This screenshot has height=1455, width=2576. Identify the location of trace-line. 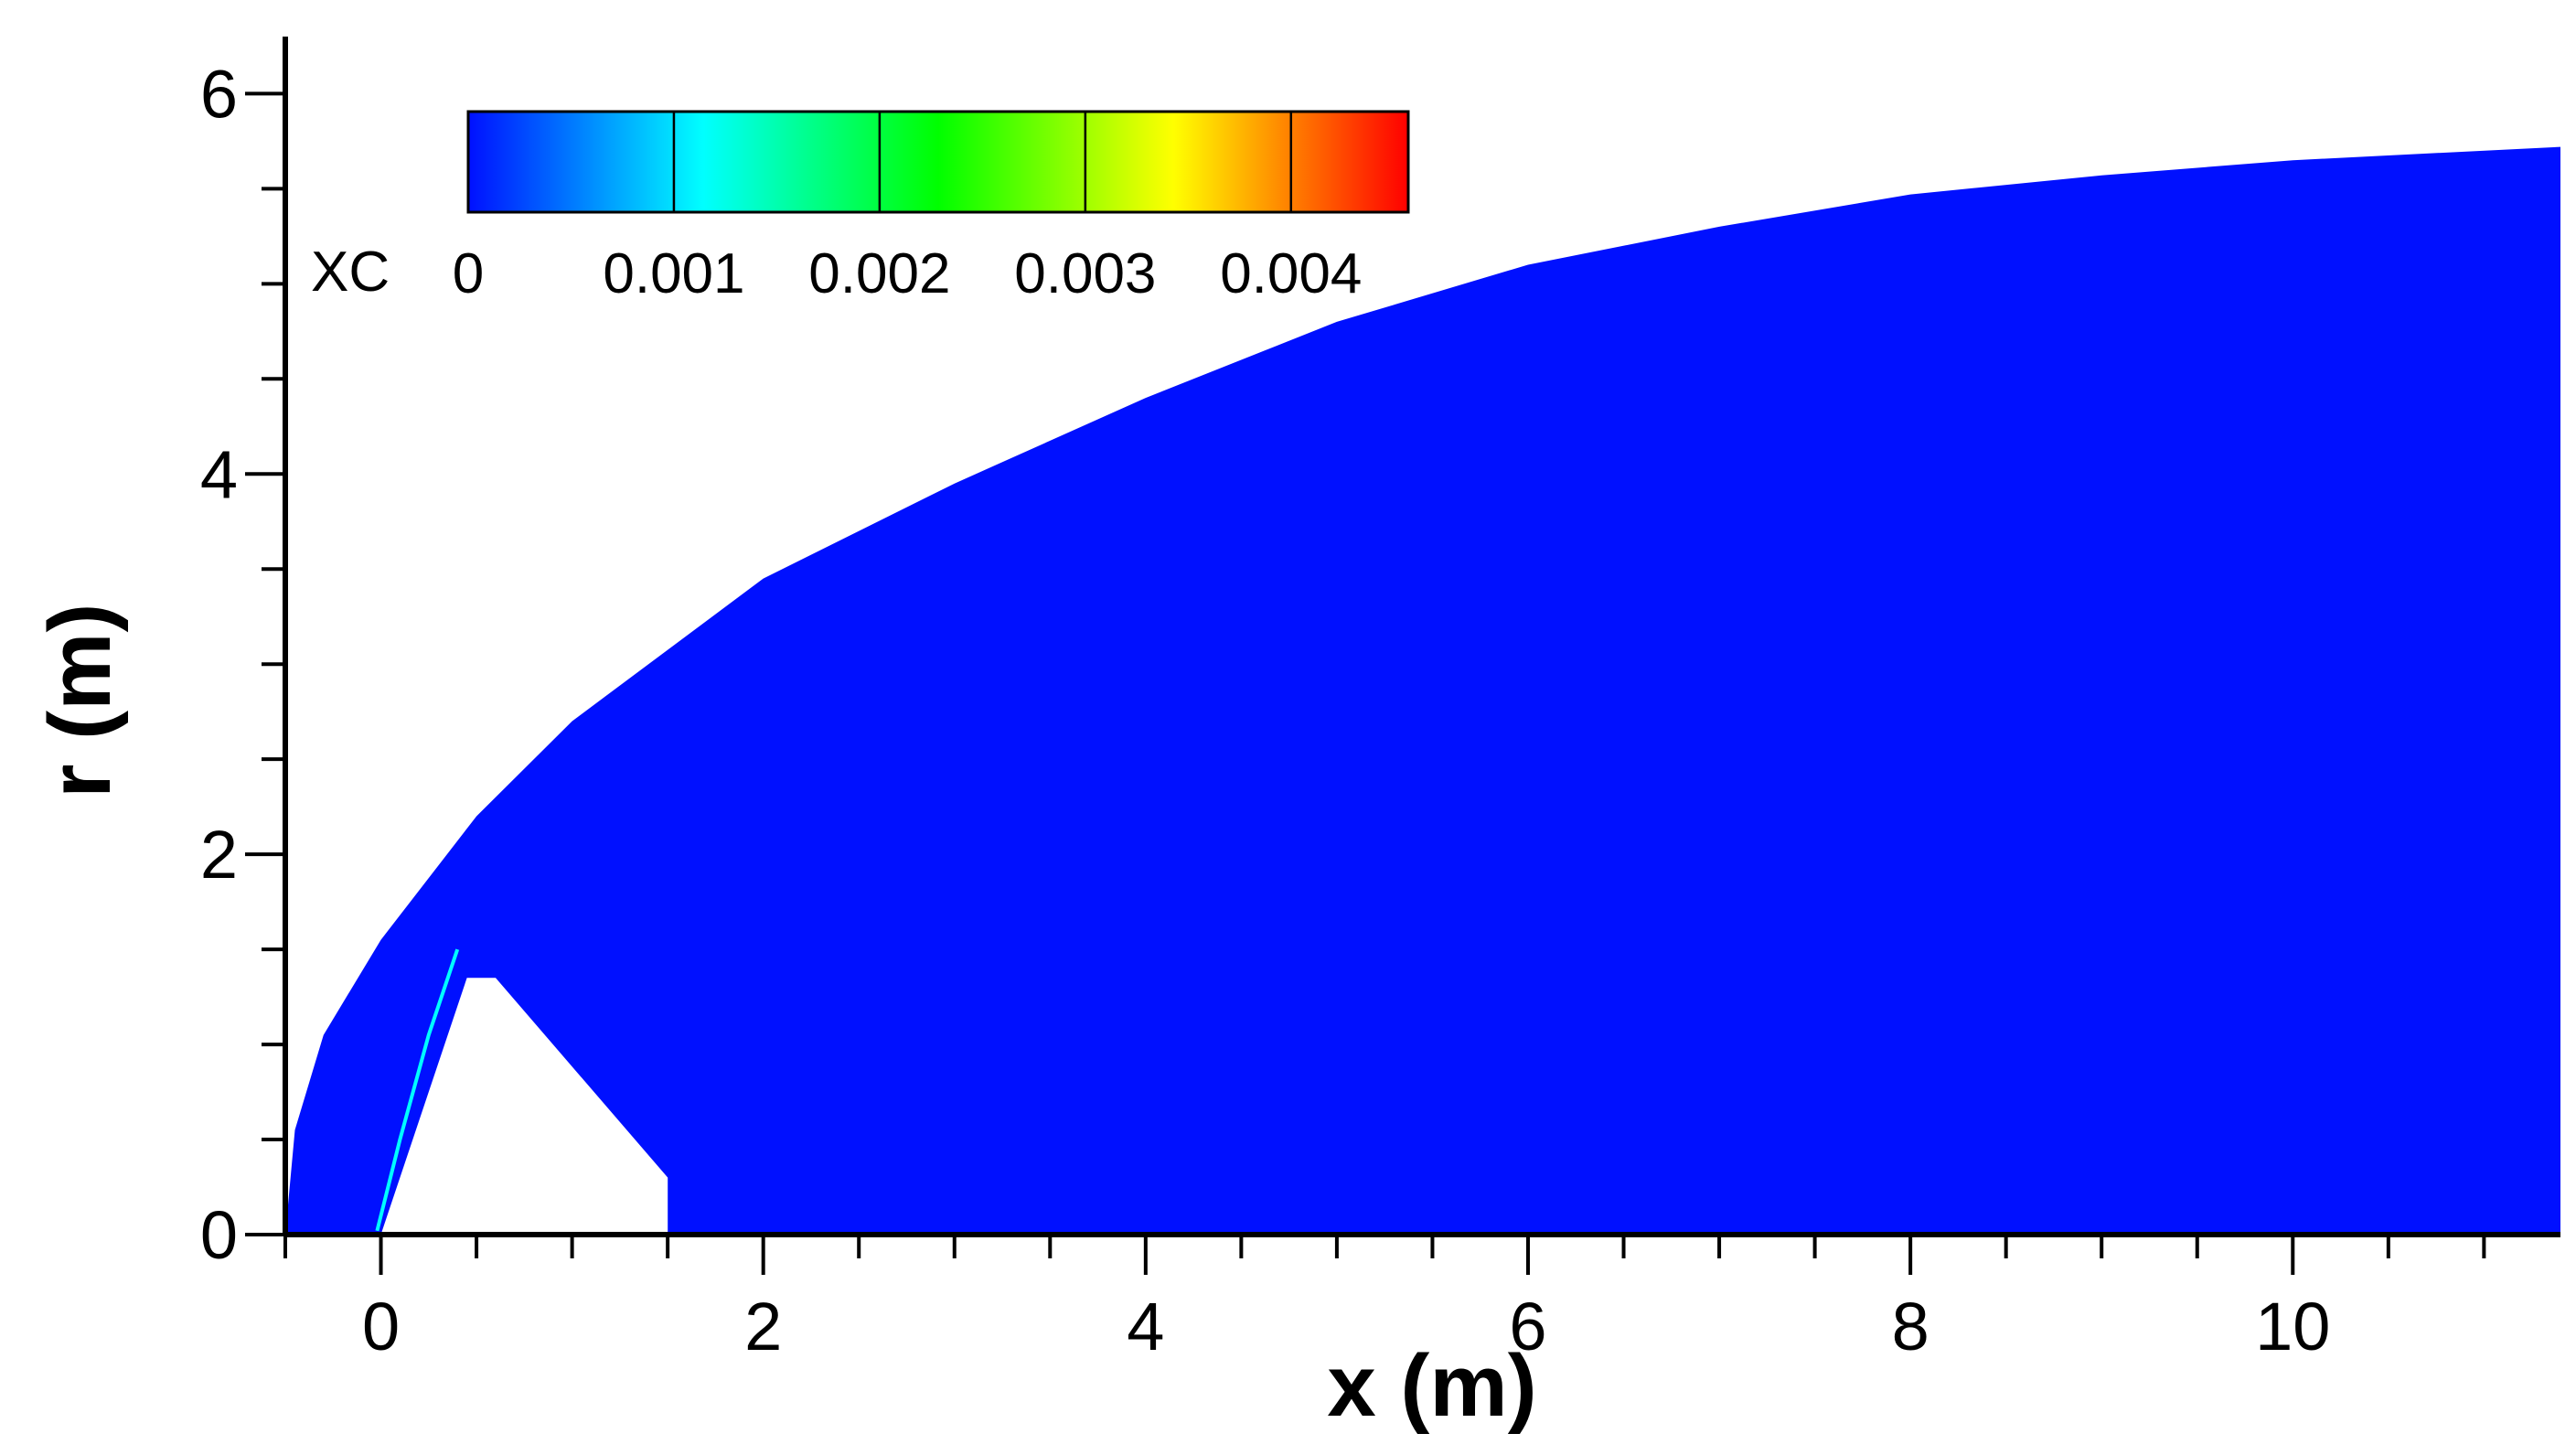
(417, 1090).